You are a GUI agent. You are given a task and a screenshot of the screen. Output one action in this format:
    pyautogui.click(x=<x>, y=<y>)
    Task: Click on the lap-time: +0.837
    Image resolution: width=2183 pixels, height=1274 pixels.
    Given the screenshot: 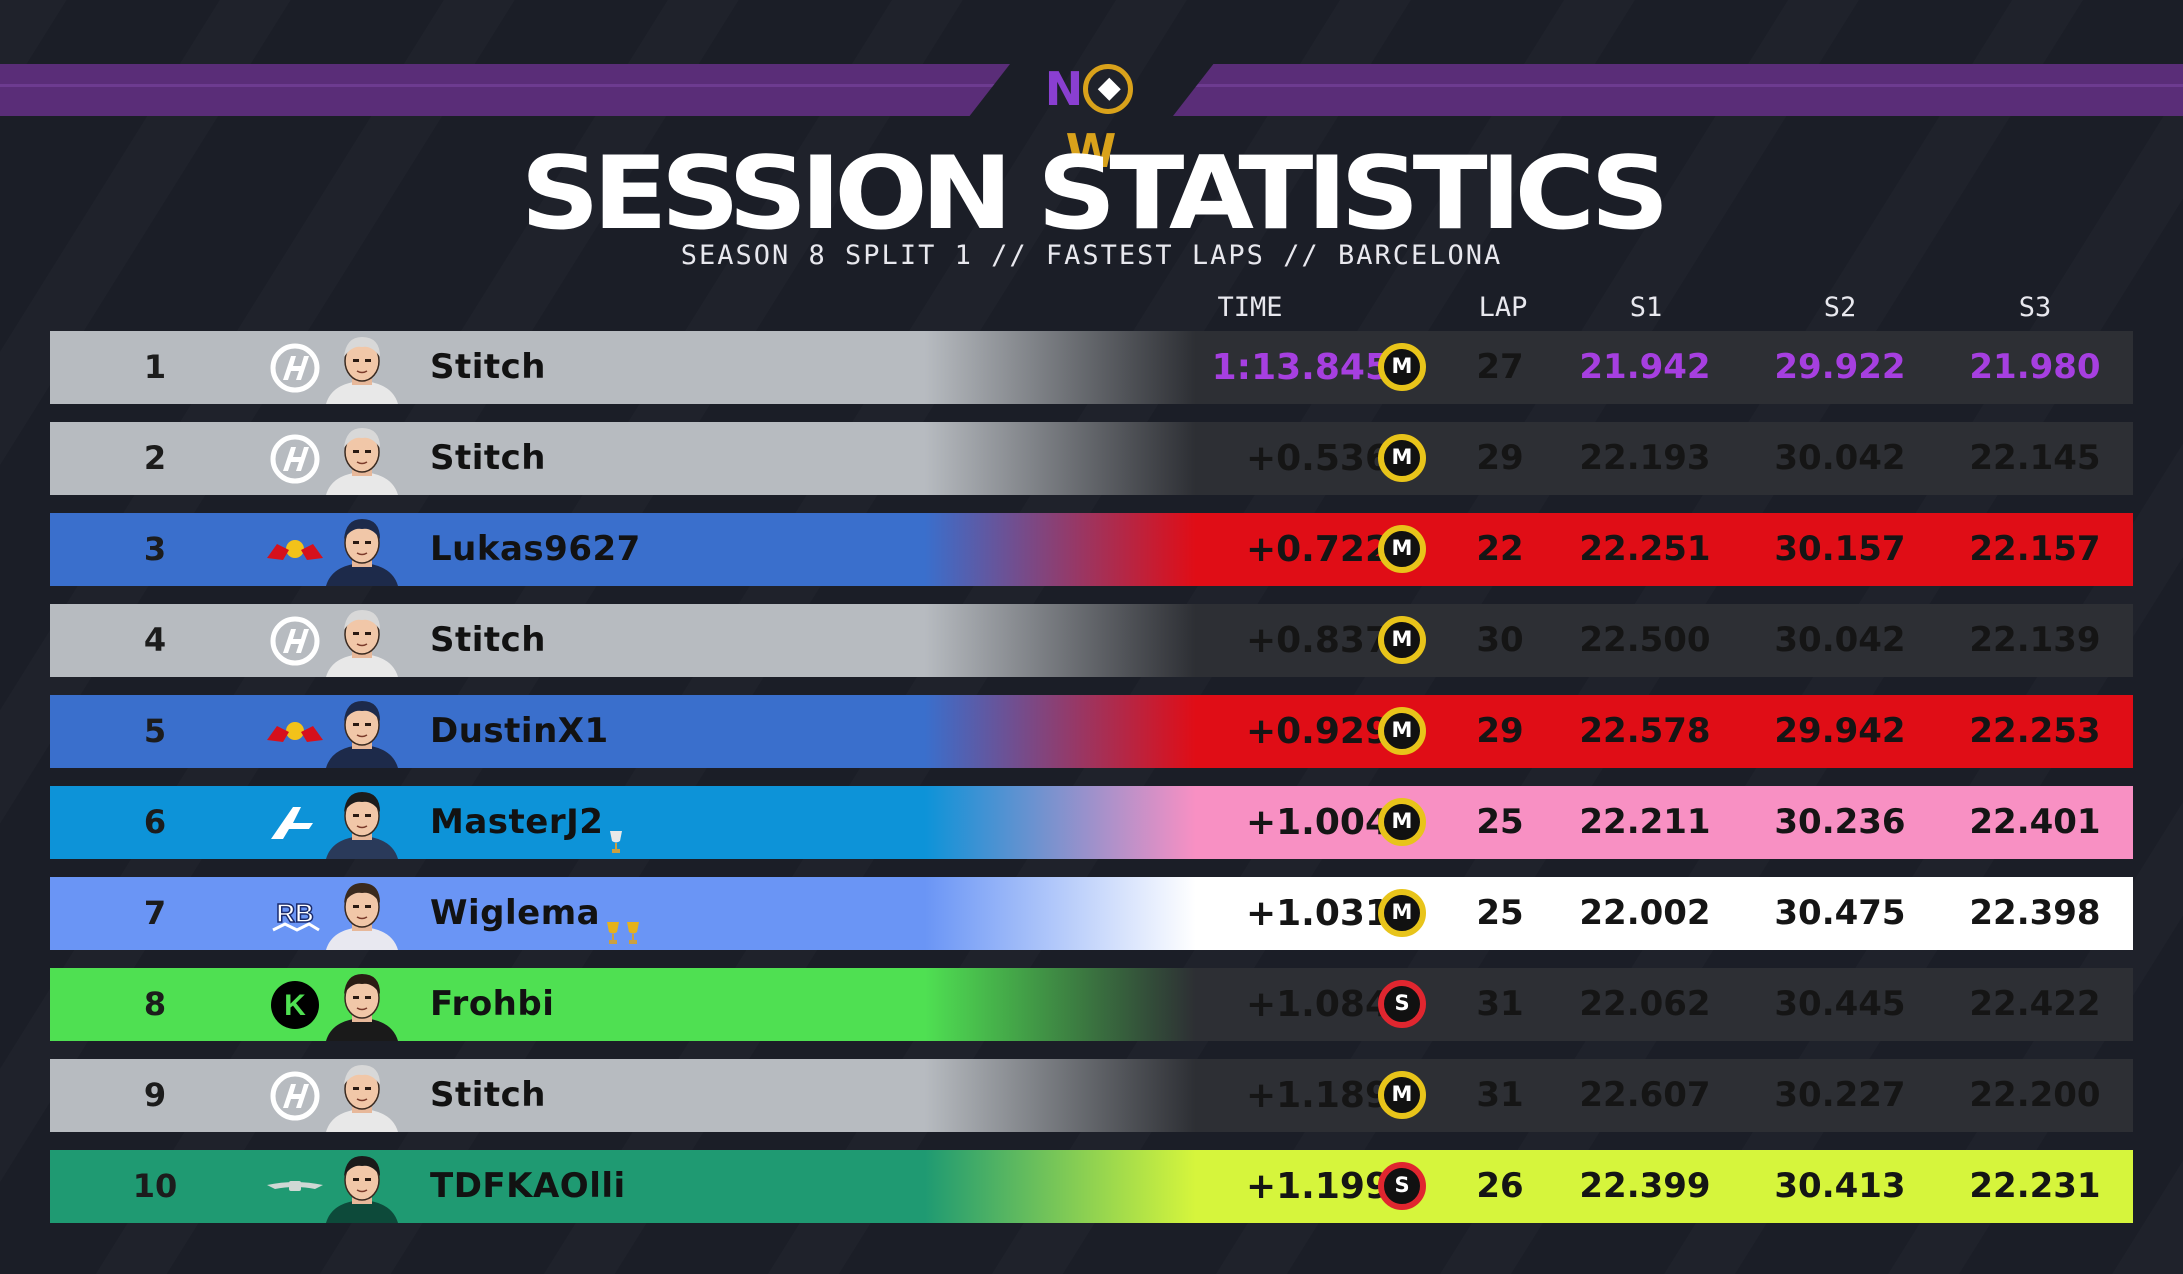 What is the action you would take?
    pyautogui.click(x=1317, y=640)
    